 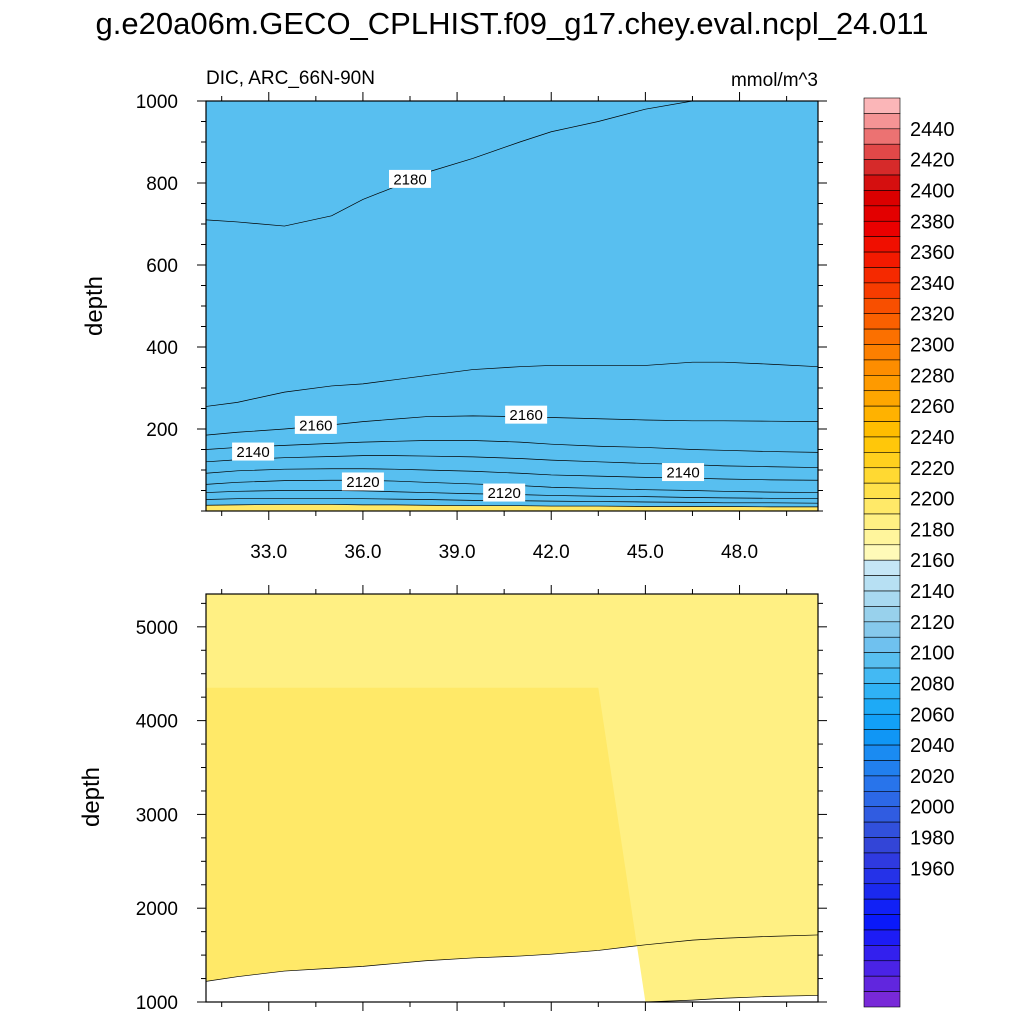 What do you see at coordinates (932, 222) in the screenshot?
I see `colorbar-label: 2380` at bounding box center [932, 222].